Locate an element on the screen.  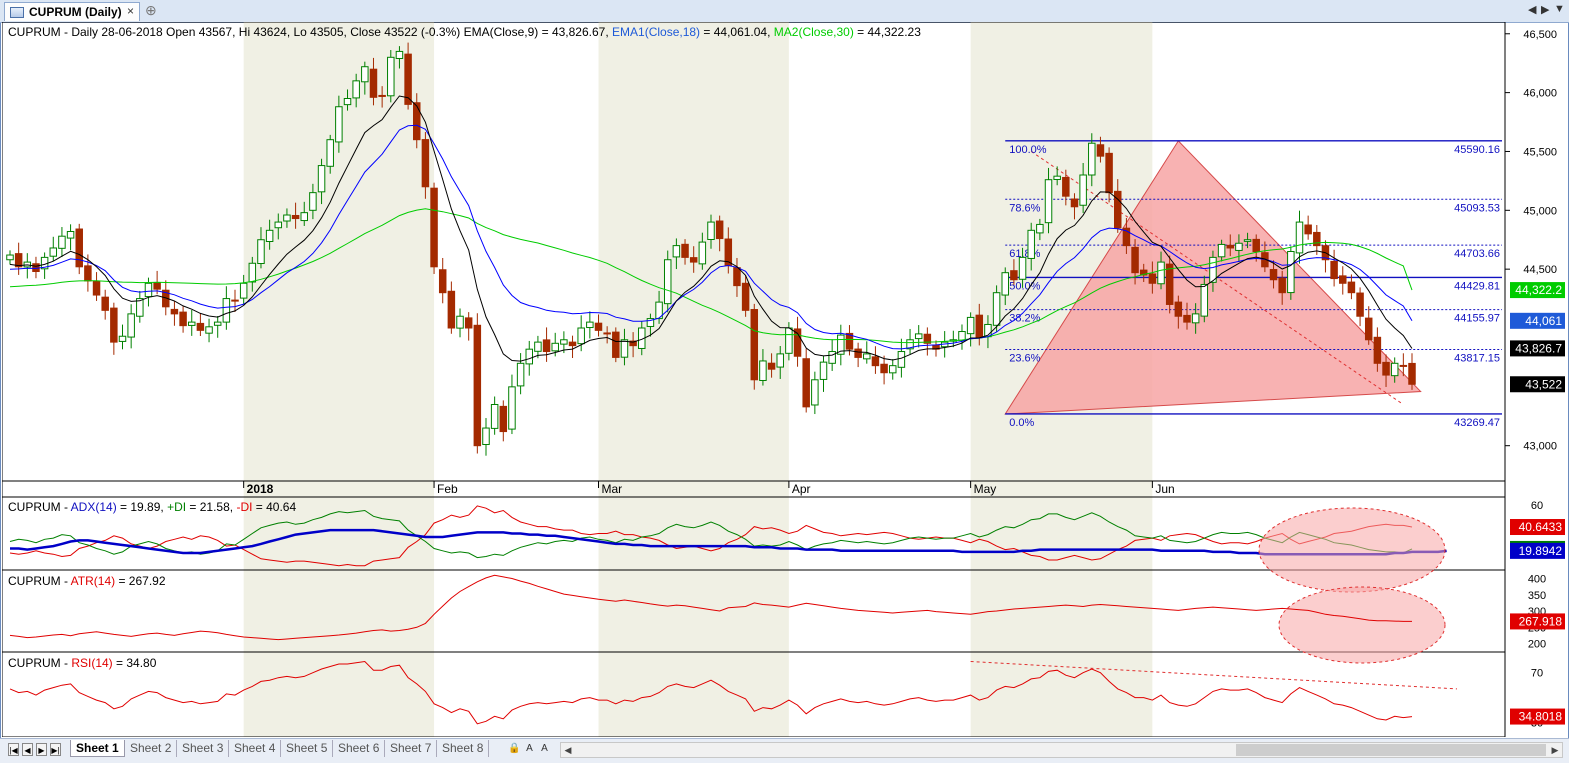
document-tab-bar: CUPRUM (Daily) × ⊕ ◀ ▶ ▼ is located at coordinates (784, 11).